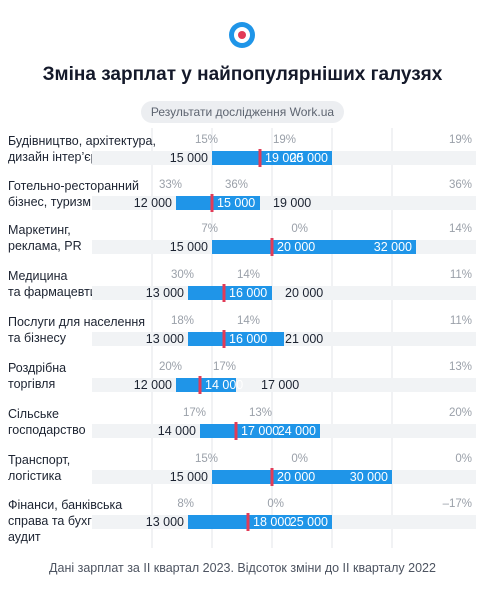 The width and height of the screenshot is (485, 600). Describe the element at coordinates (47, 430) in the screenshot. I see `category-label: господарство` at that location.